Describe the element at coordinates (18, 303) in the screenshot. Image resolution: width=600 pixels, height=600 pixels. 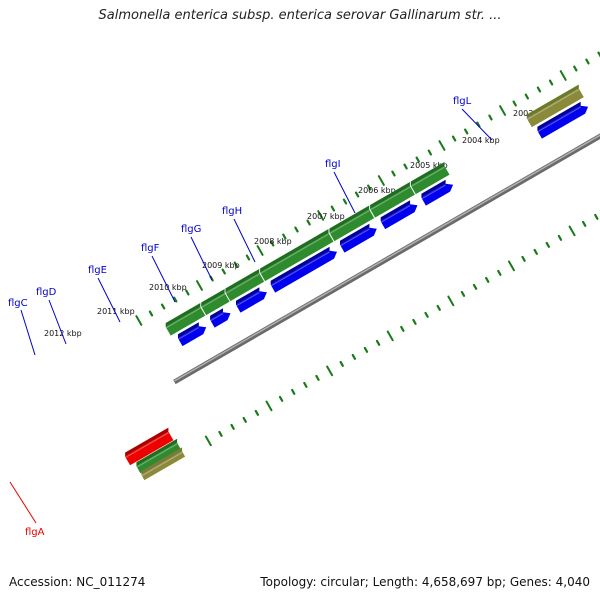
I see `gene-label-flgC: flgC` at that location.